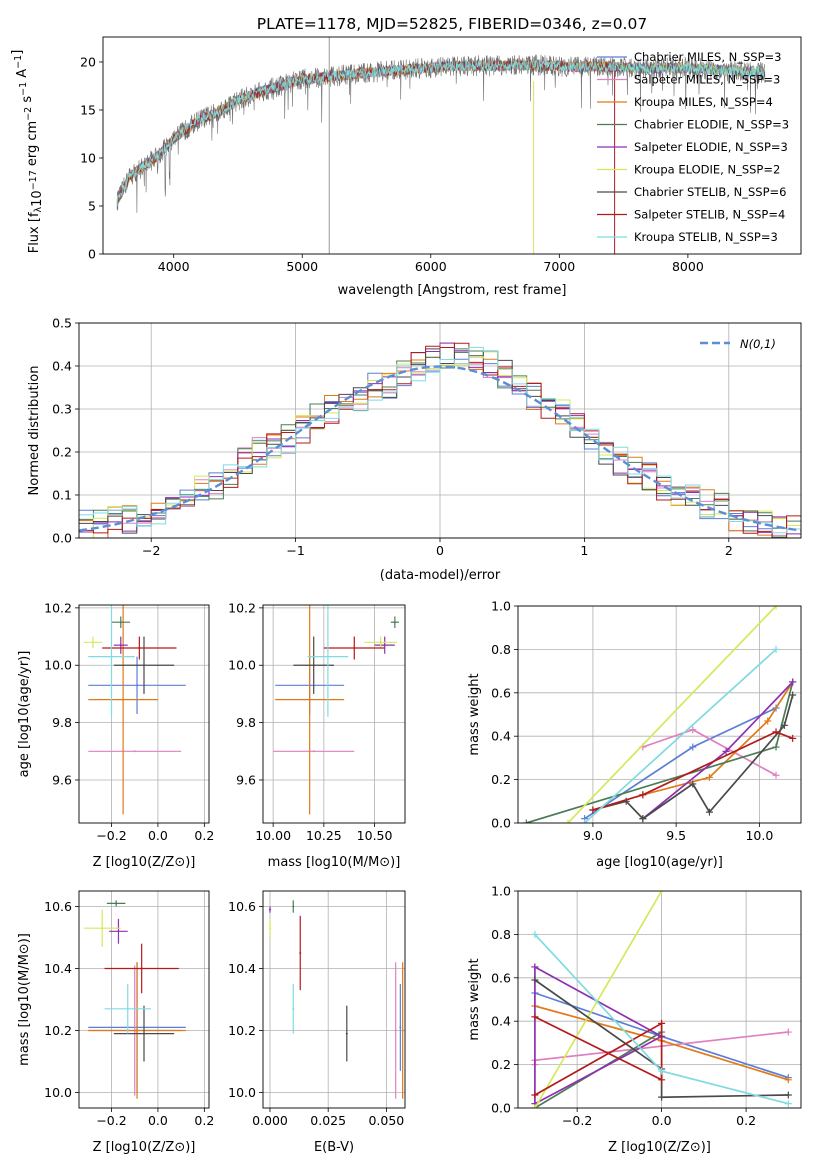 This screenshot has height=1170, width=819. Describe the element at coordinates (759, 835) in the screenshot. I see `x-tick-label: 10.0` at that location.